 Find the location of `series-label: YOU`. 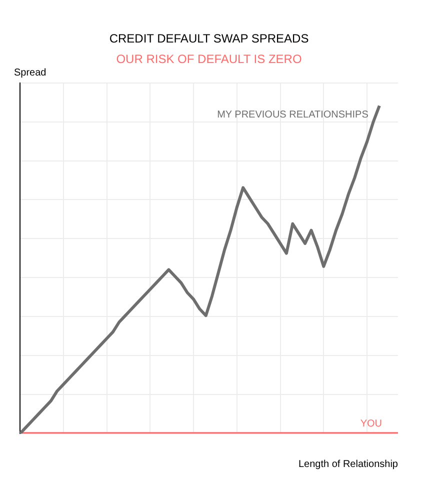

series-label: YOU is located at coordinates (371, 424).